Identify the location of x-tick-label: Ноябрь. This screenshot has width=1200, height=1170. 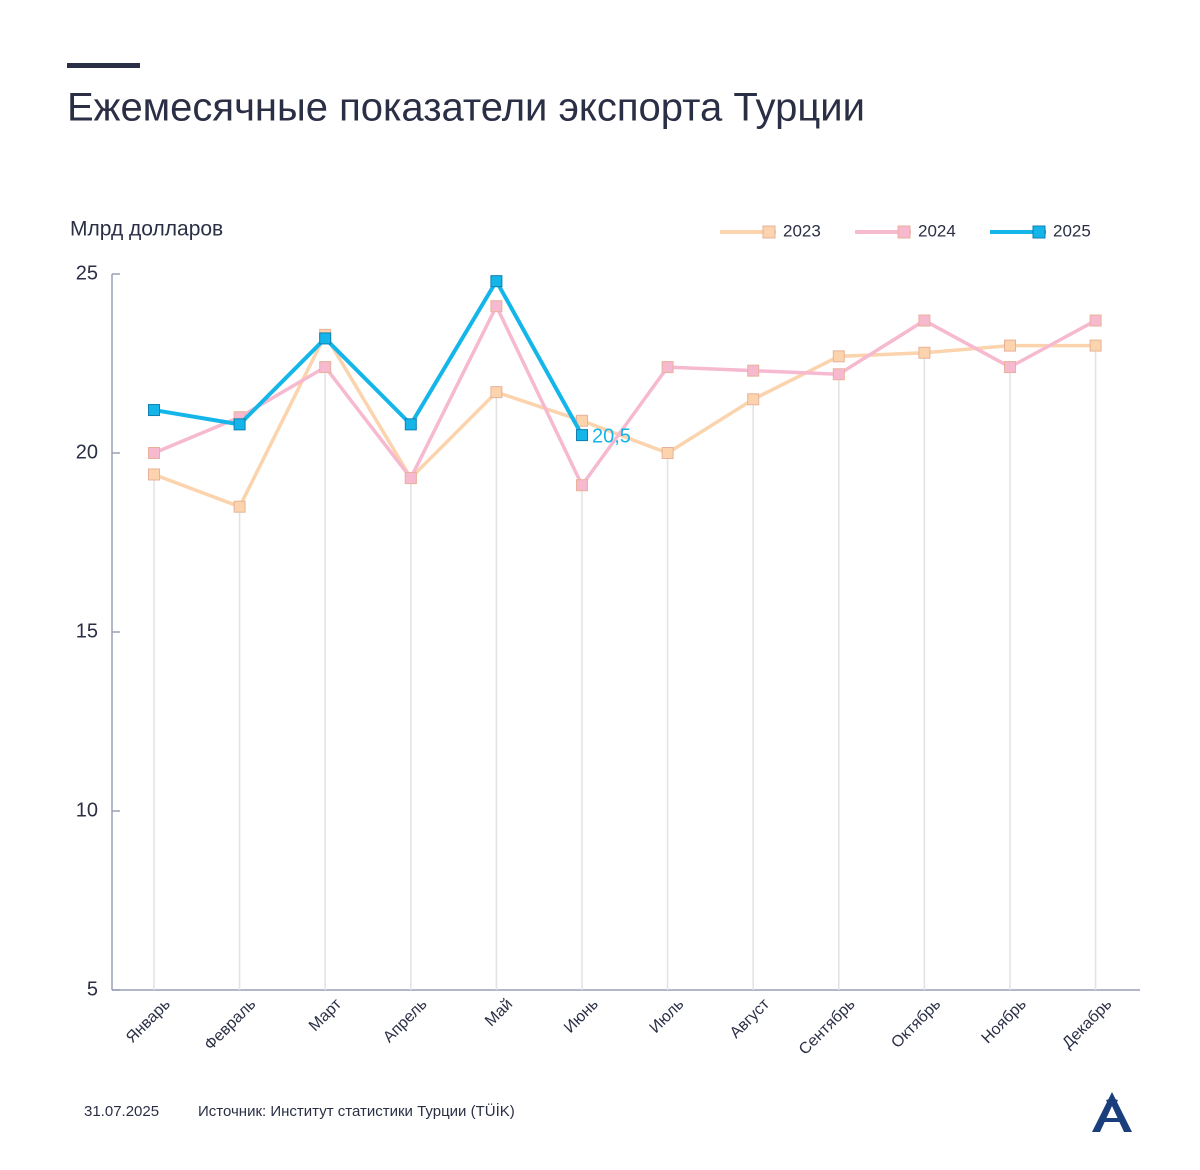
(1004, 1021).